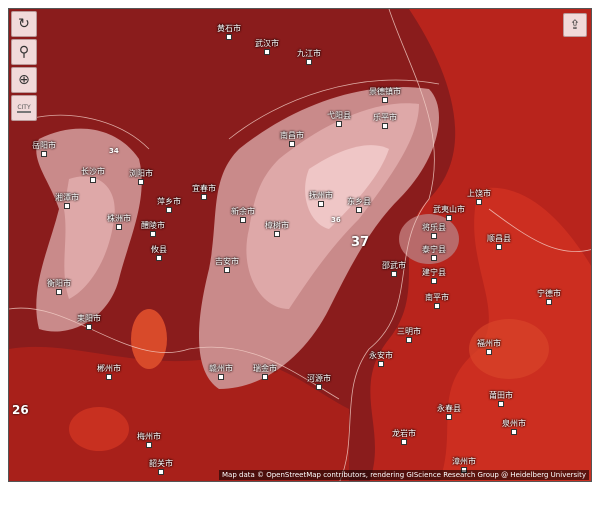  Describe the element at coordinates (109, 368) in the screenshot. I see `city-name: 郴州市` at that location.